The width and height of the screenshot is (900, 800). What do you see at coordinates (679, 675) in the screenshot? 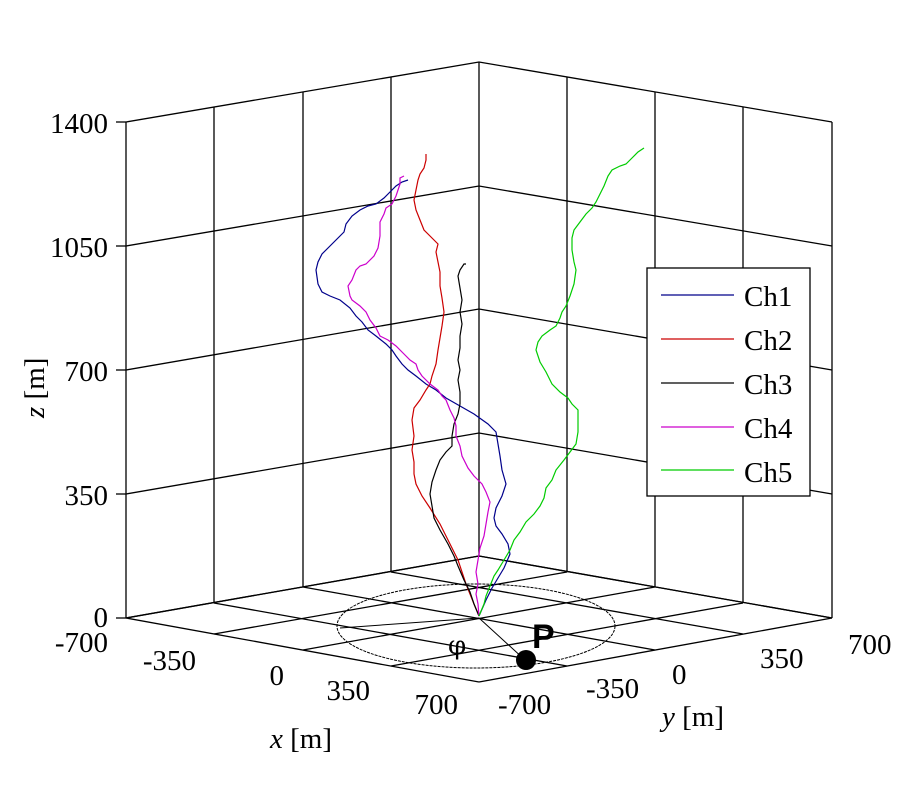
I see `y-tick: 0` at bounding box center [679, 675].